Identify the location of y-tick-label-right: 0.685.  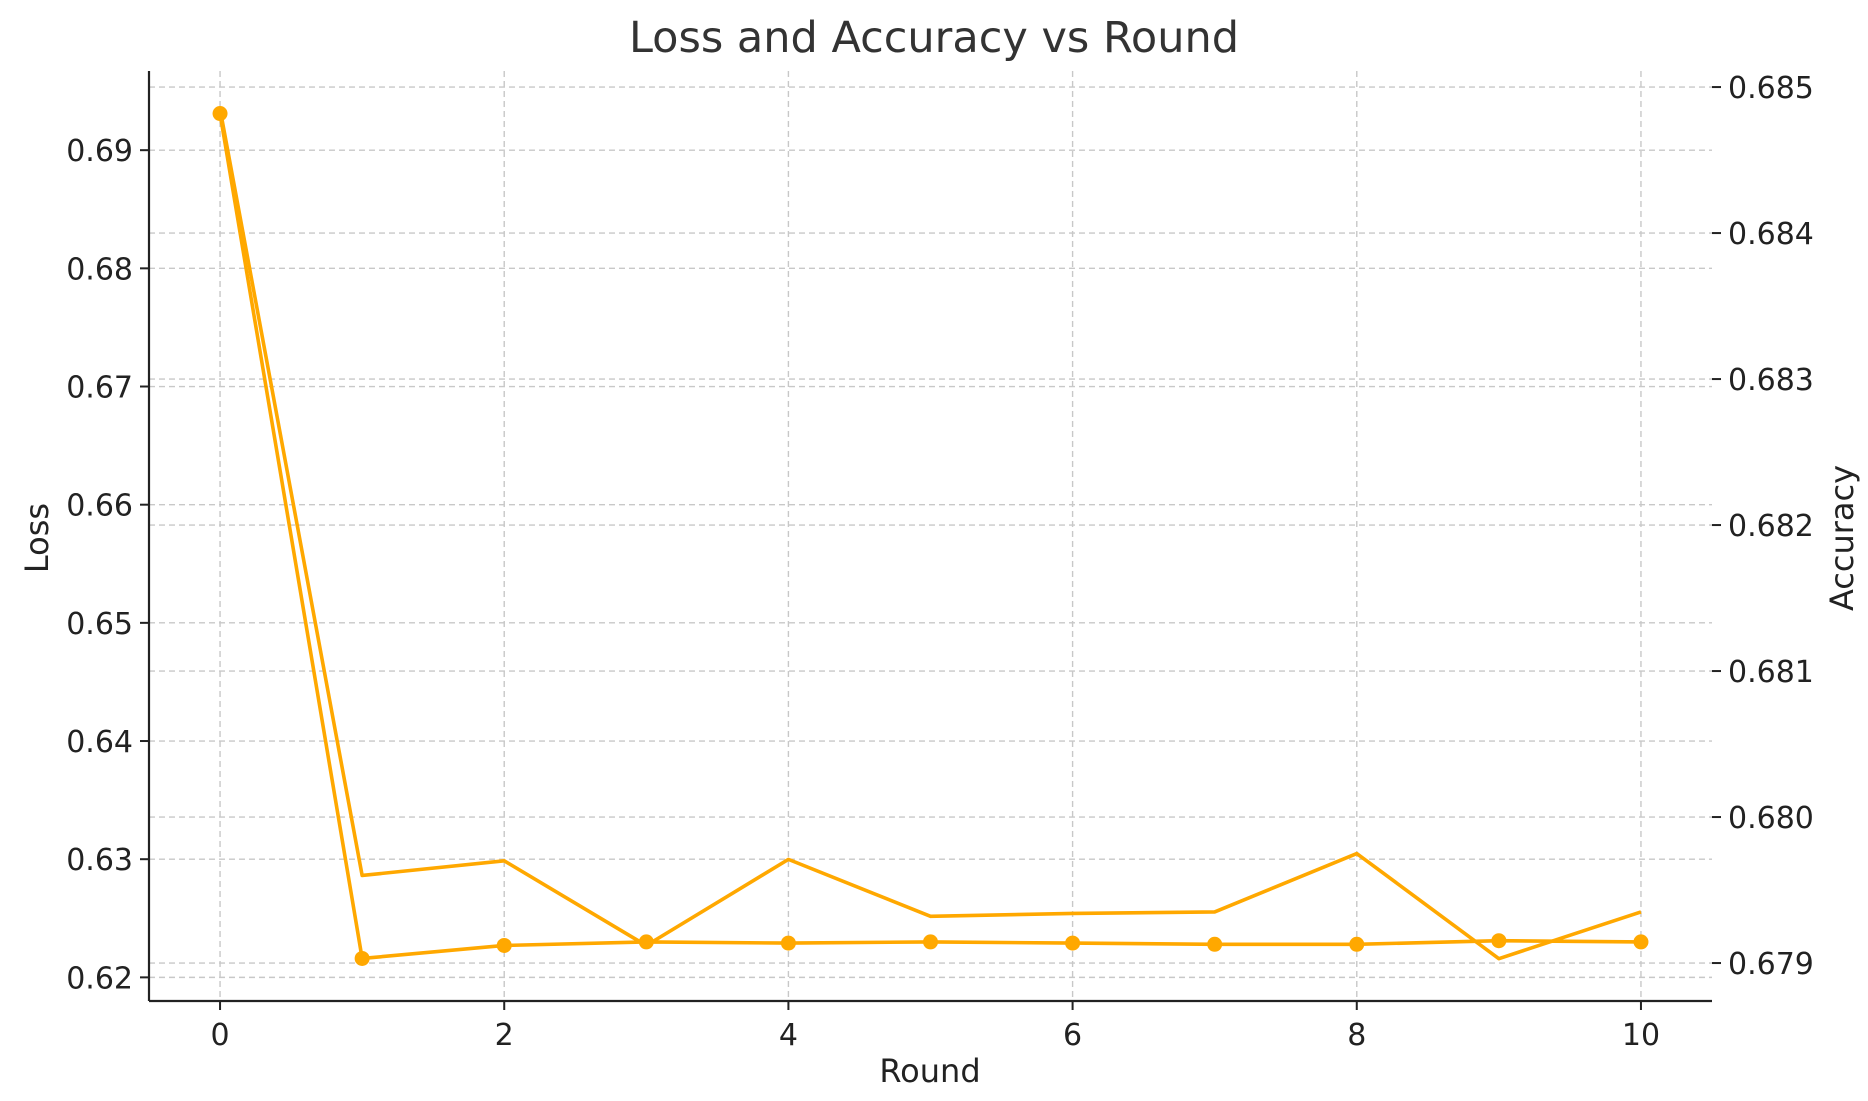
(1771, 88).